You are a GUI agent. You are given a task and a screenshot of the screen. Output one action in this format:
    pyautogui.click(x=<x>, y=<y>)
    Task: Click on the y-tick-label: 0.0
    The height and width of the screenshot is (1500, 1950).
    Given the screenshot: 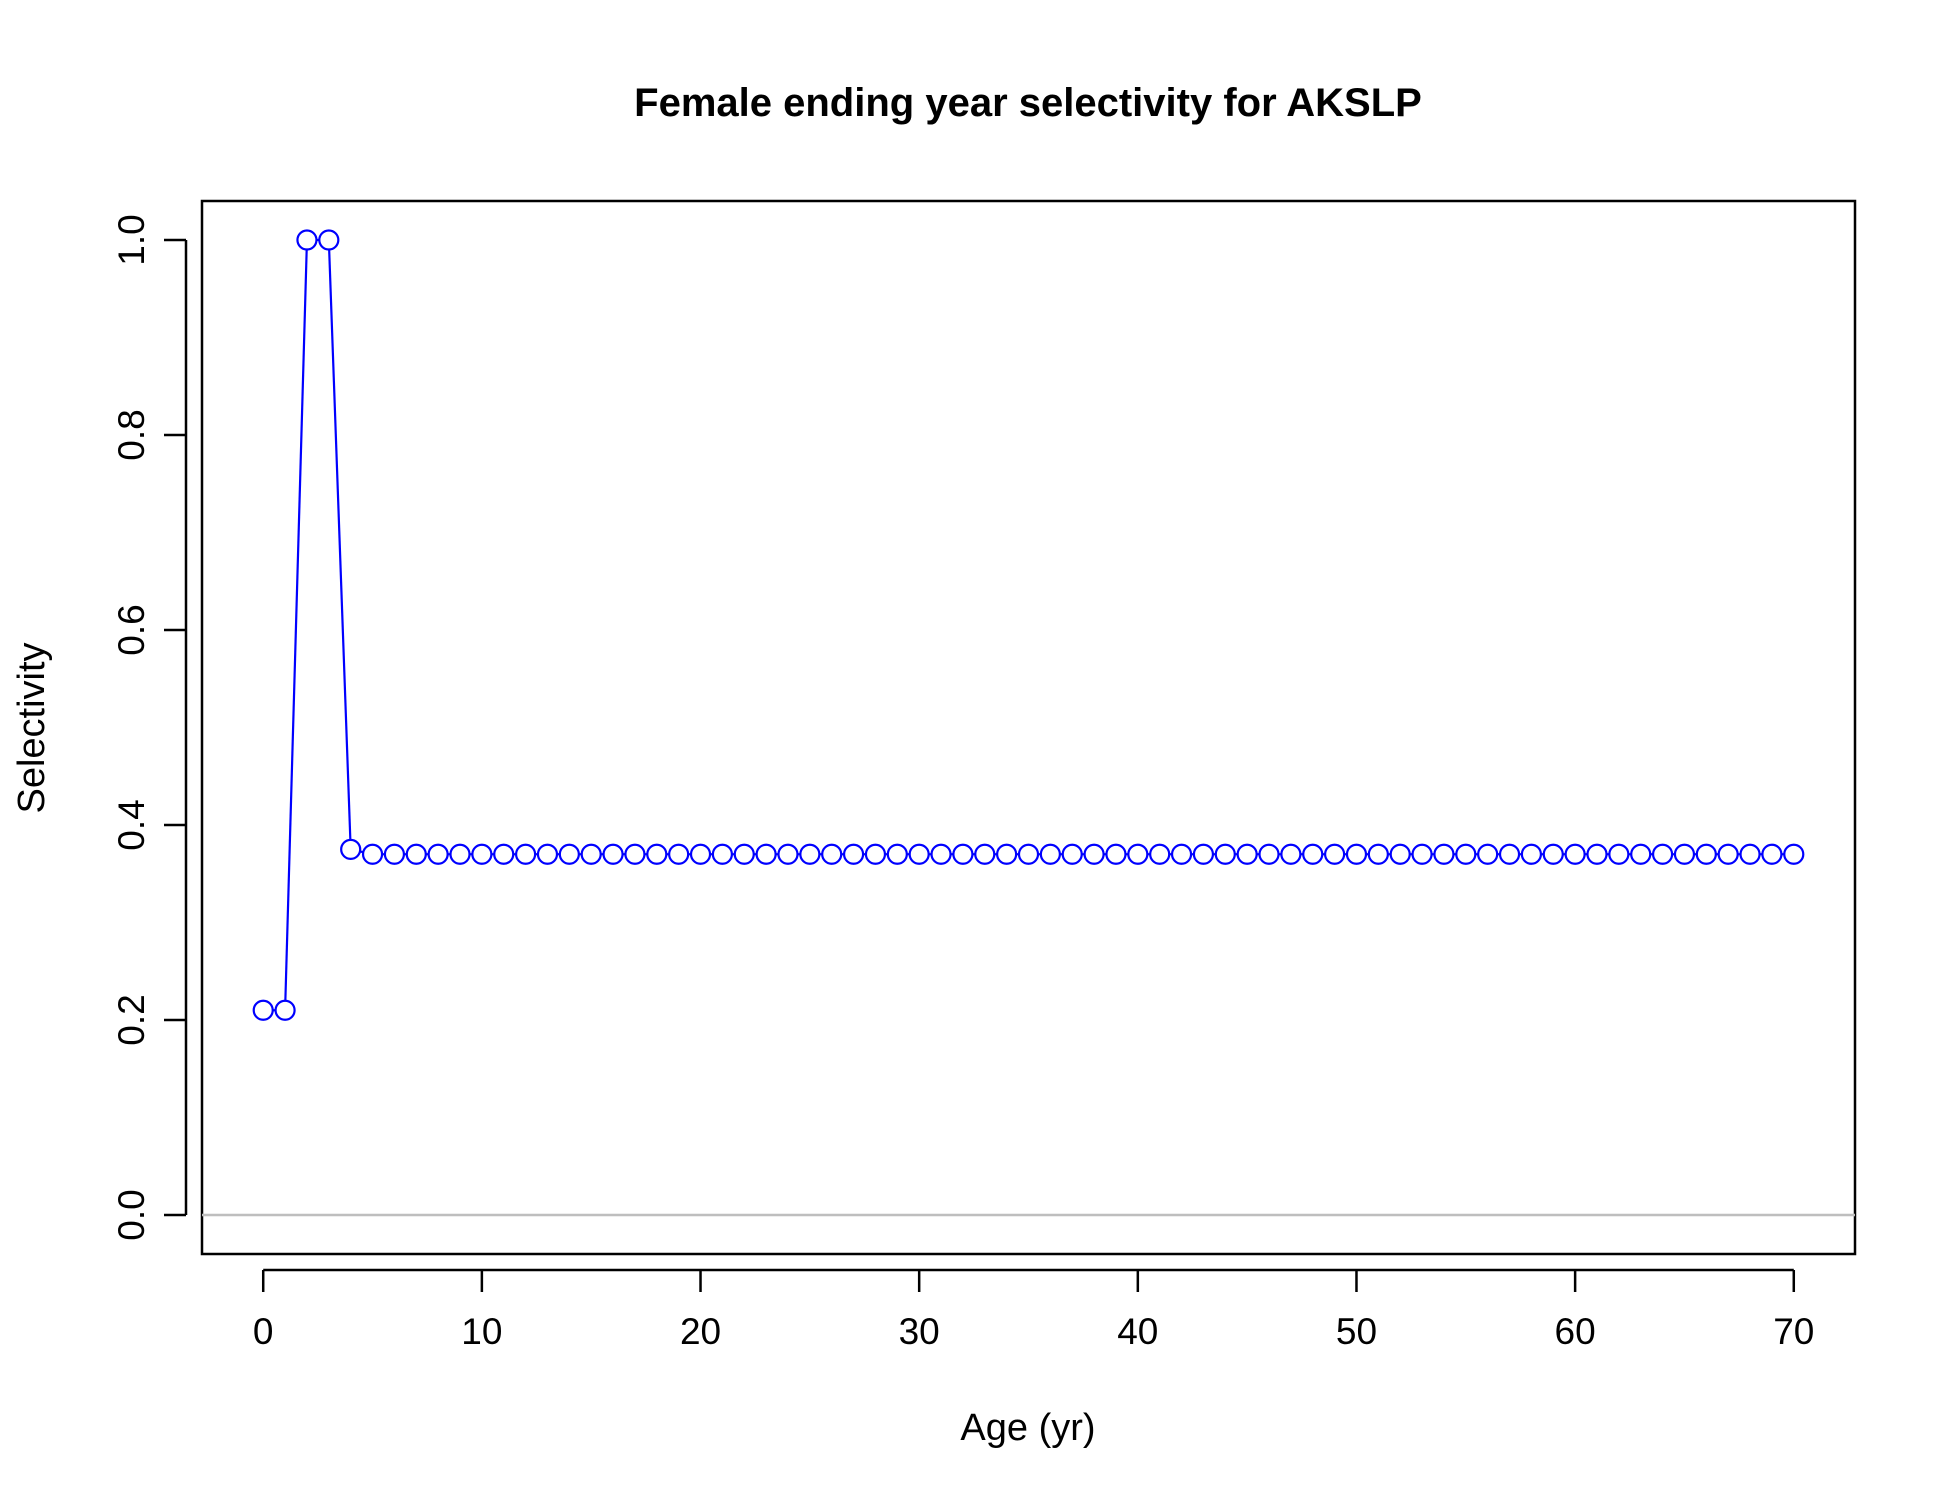 What is the action you would take?
    pyautogui.click(x=131, y=1214)
    